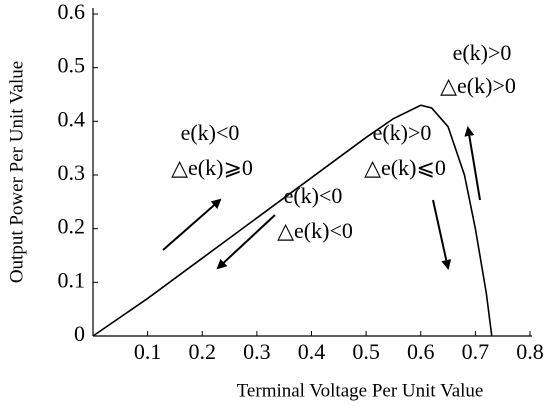 This screenshot has width=550, height=409. I want to click on y-tick-label: 0.2, so click(72, 226).